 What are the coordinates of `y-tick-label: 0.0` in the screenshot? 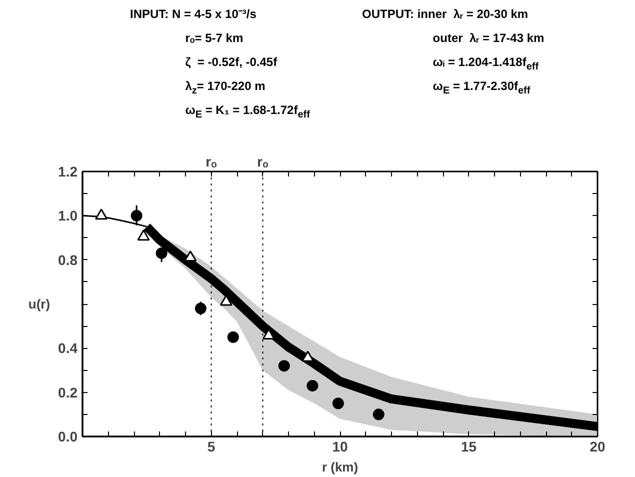 It's located at (68, 436).